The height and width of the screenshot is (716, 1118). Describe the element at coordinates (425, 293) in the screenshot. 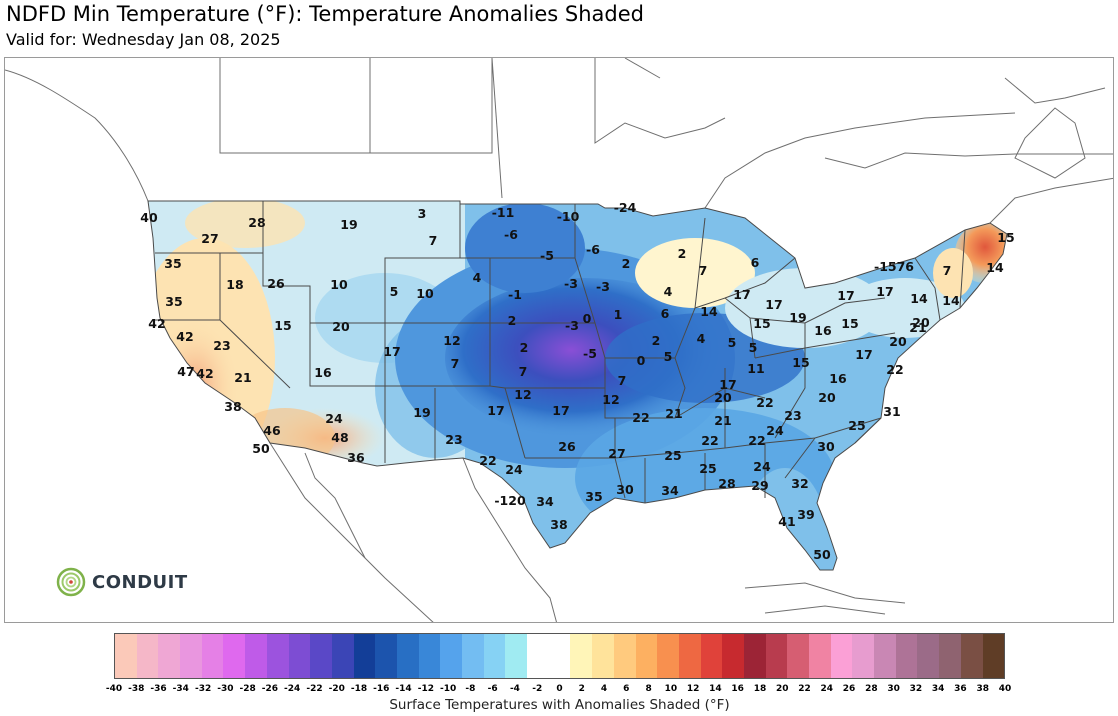

I see `temperature-label: 10` at that location.